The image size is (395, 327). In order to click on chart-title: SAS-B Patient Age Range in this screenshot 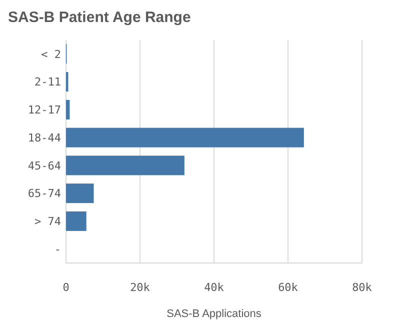, I will do `click(99, 17)`.